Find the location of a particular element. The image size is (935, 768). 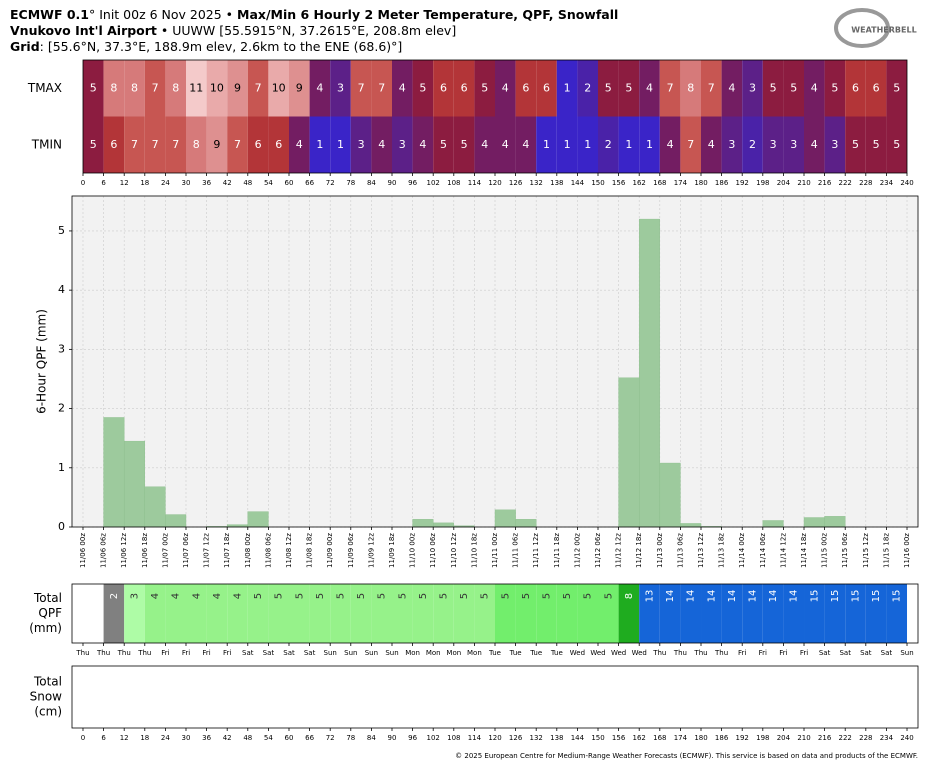

x-tick-label: 24 is located at coordinates (165, 738).